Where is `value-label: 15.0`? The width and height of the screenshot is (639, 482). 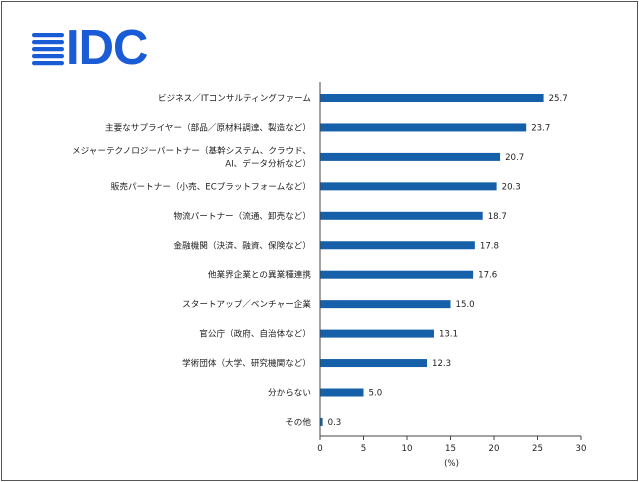 value-label: 15.0 is located at coordinates (465, 305).